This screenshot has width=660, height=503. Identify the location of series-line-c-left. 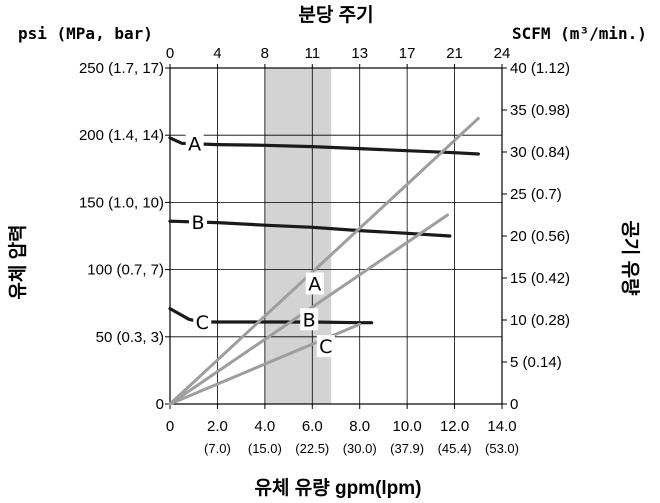
(271, 316).